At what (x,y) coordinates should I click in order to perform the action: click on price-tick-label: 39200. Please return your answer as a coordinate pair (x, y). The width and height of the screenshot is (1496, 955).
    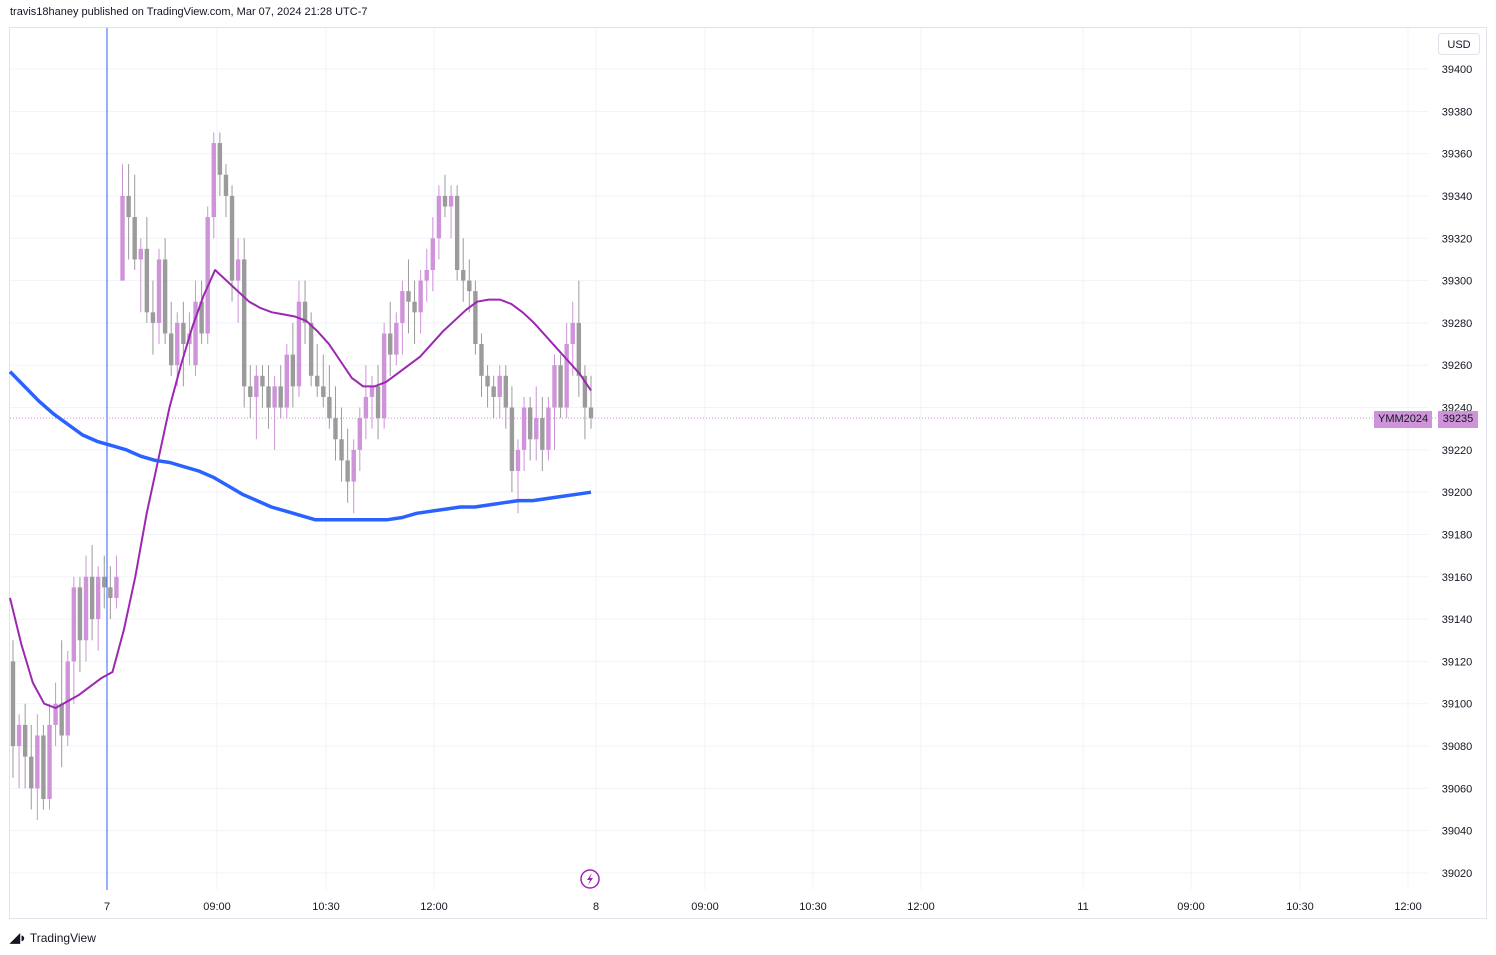
    Looking at the image, I should click on (1457, 493).